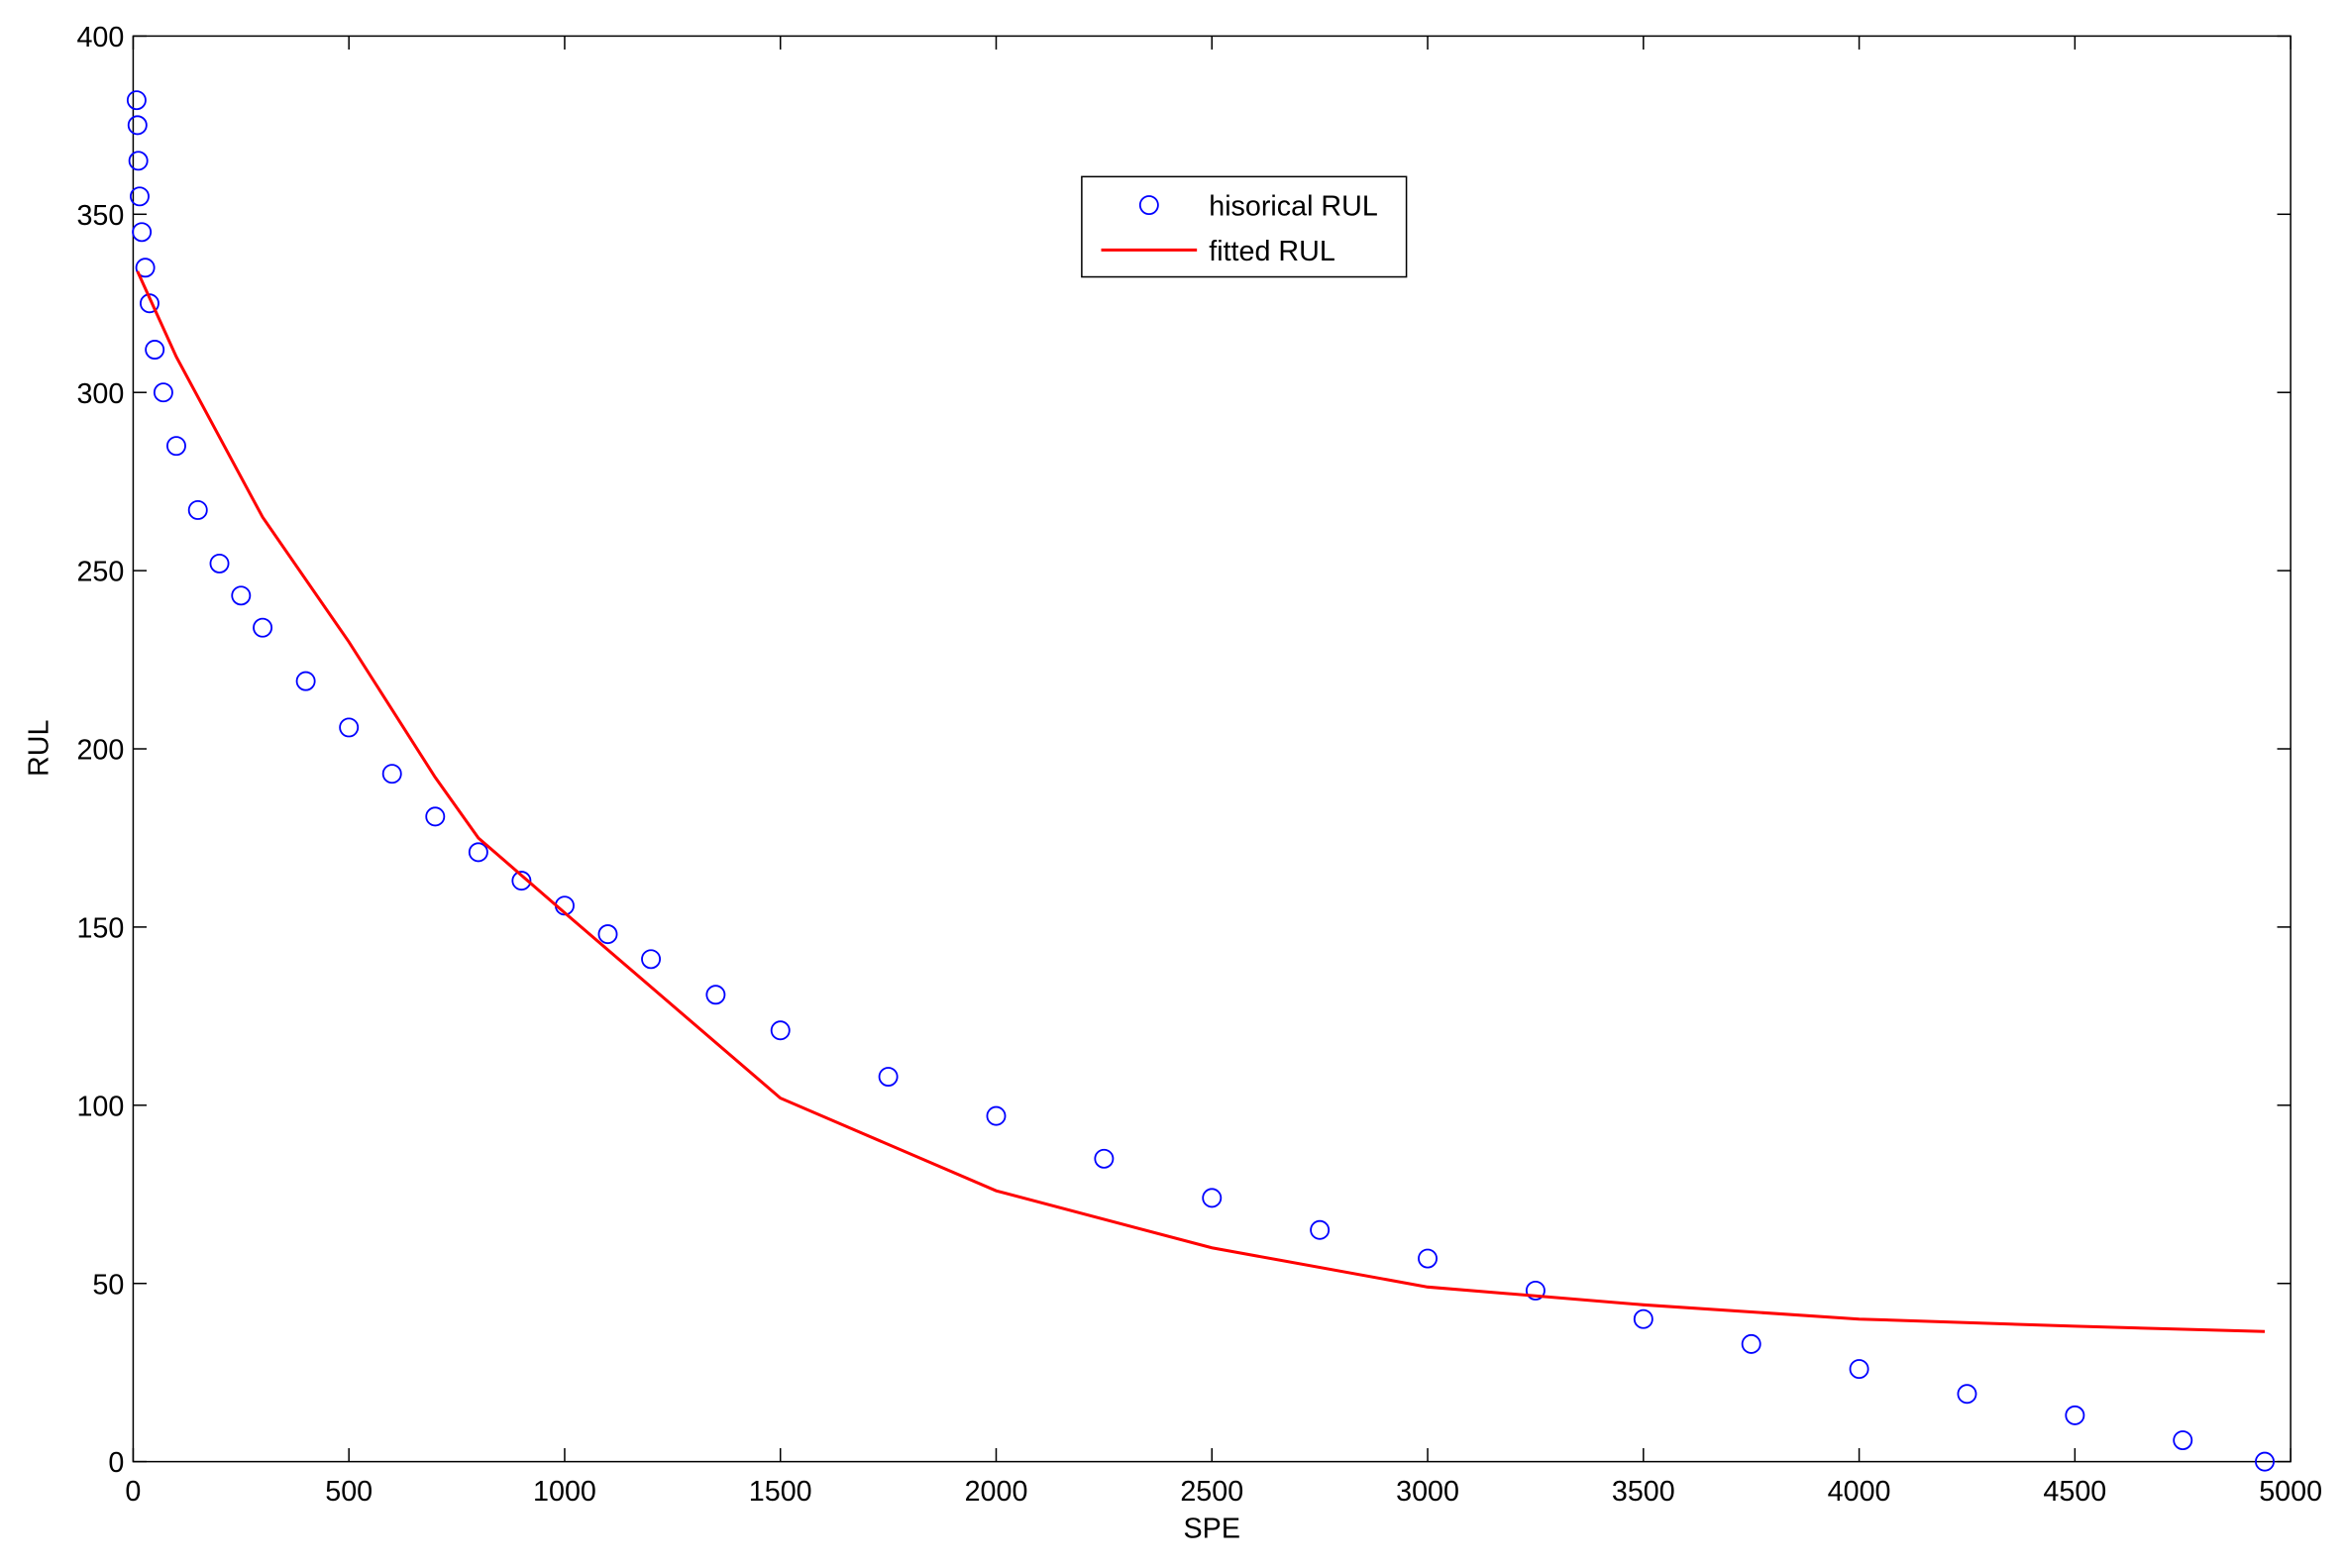  What do you see at coordinates (349, 1492) in the screenshot?
I see `x-tick-label: 500` at bounding box center [349, 1492].